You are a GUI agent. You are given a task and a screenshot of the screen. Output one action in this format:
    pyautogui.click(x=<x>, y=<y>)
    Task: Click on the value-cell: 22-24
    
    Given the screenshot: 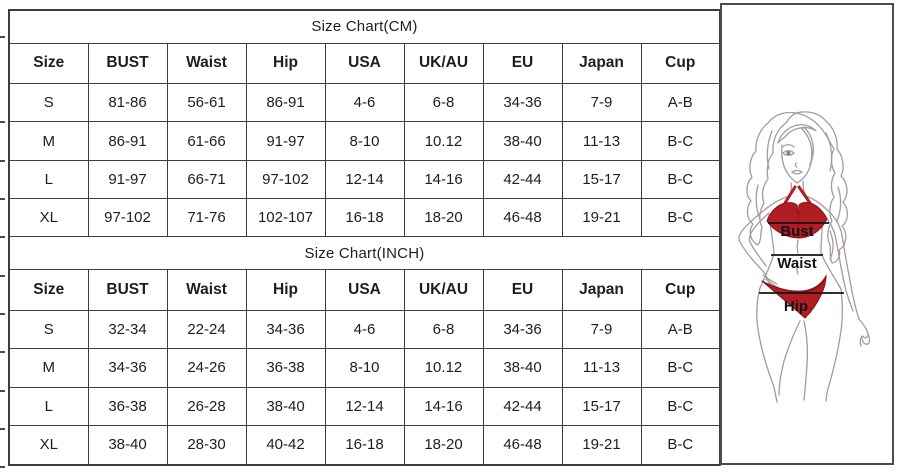 What is the action you would take?
    pyautogui.click(x=206, y=329)
    